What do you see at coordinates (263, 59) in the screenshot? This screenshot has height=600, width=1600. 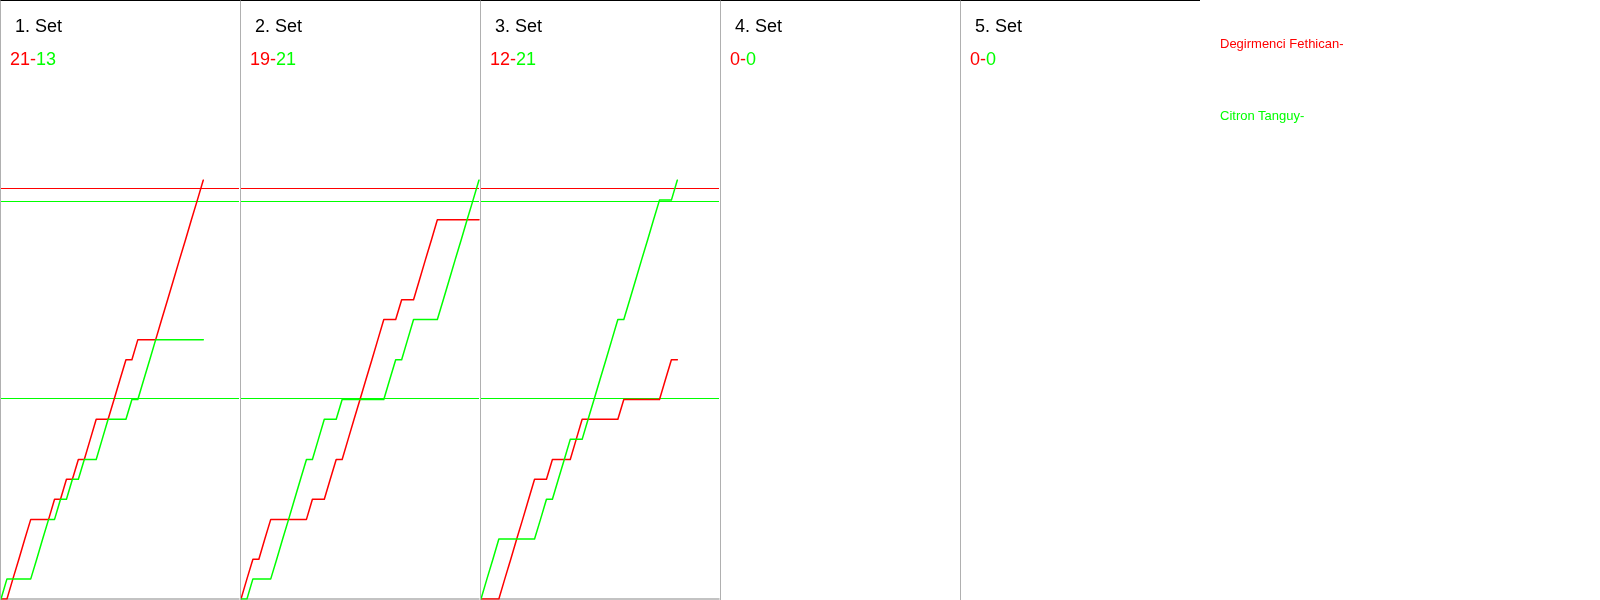 I see `text: 19-` at bounding box center [263, 59].